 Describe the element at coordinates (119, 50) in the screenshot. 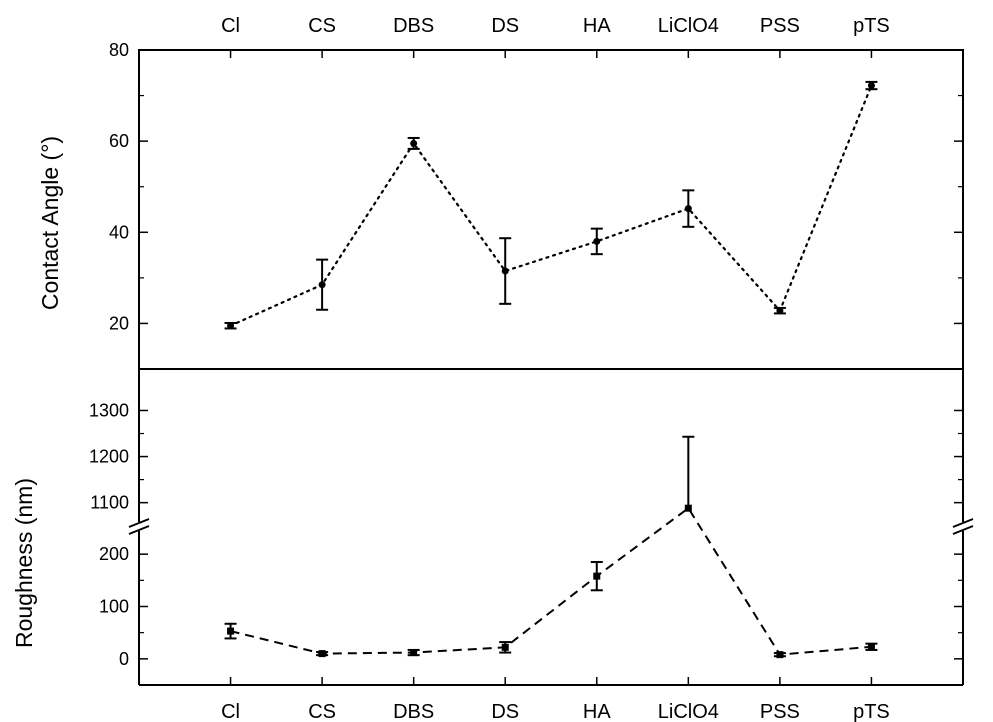

I see `y-tick-label-top: 80` at that location.